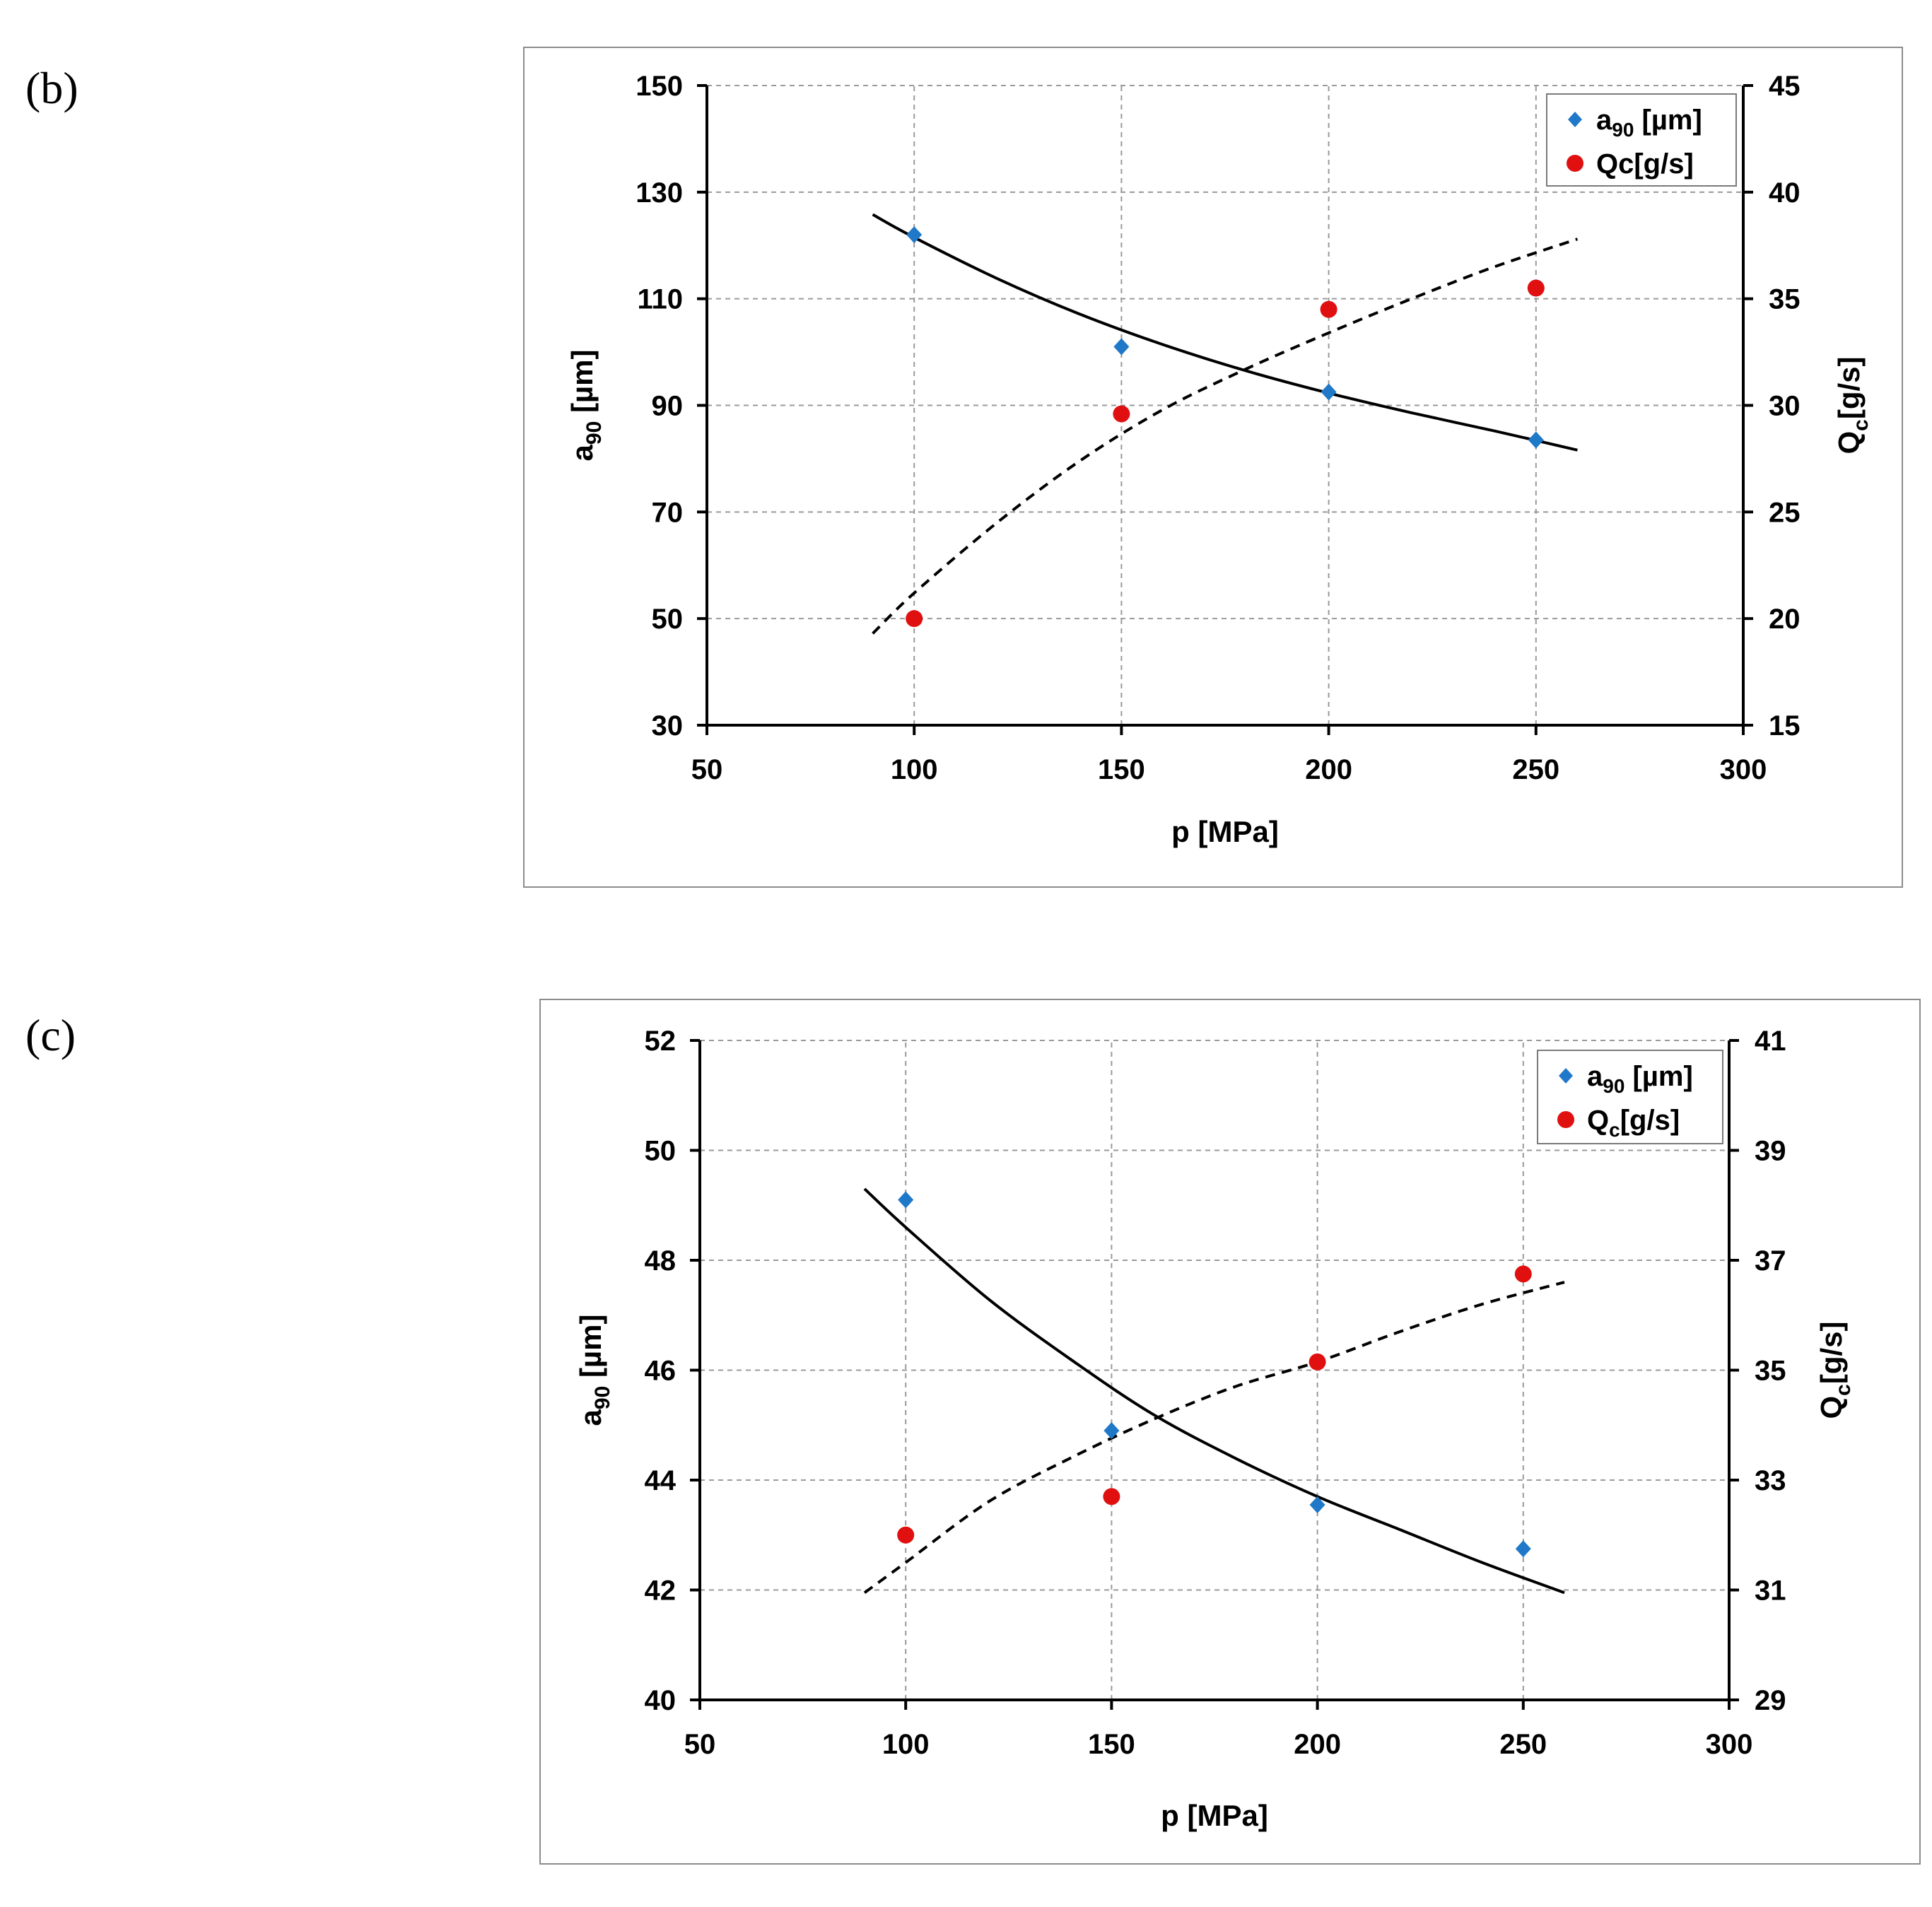 This screenshot has width=1932, height=1907. What do you see at coordinates (668, 406) in the screenshot?
I see `y-left-tick-label: 90` at bounding box center [668, 406].